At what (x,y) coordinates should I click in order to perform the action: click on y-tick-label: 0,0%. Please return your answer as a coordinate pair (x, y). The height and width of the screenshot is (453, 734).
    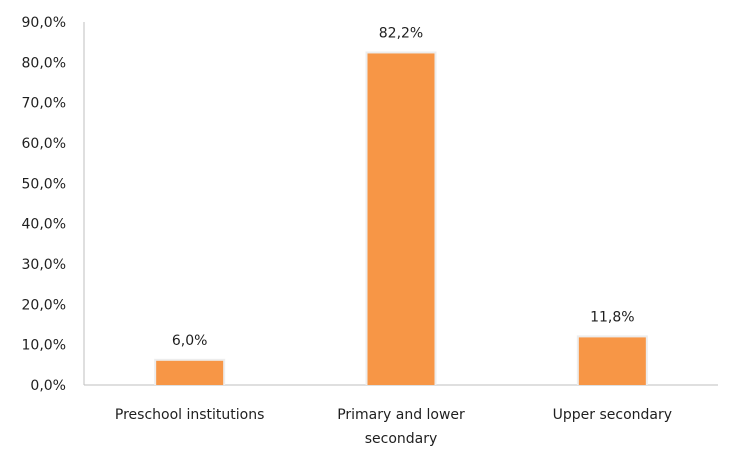
    Looking at the image, I should click on (48, 386).